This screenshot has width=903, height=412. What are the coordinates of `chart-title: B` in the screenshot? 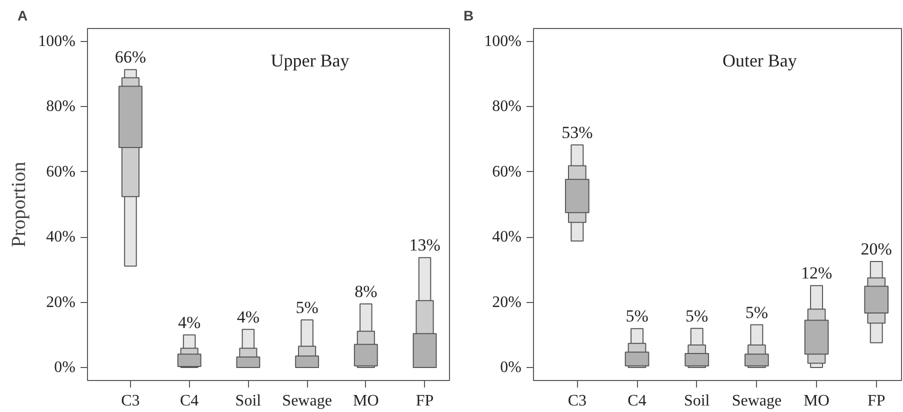 It's located at (469, 16).